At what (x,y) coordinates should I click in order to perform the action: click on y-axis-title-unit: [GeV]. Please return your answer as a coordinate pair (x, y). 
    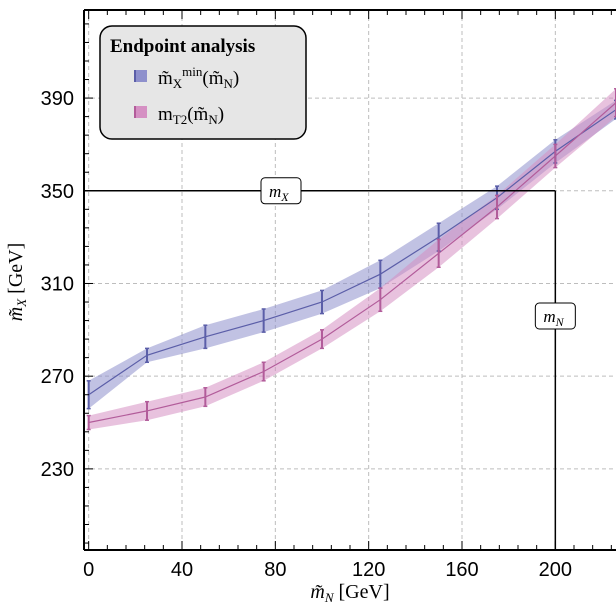
    Looking at the image, I should click on (16, 271).